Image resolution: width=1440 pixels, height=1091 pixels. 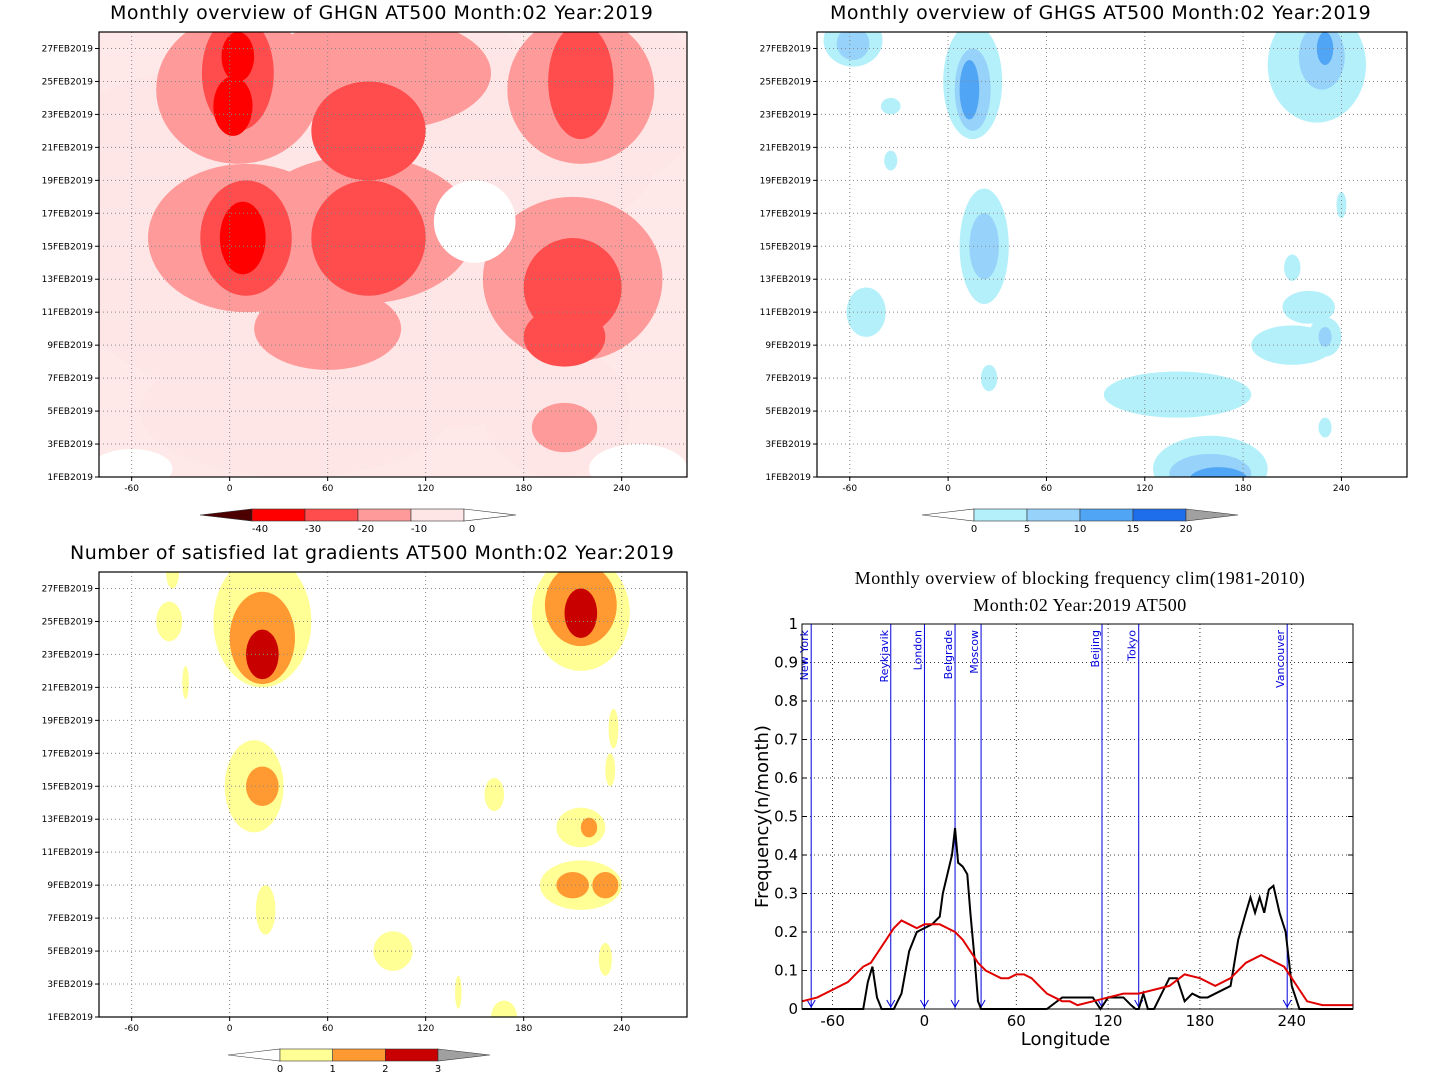 I want to click on city-label: Moscow, so click(x=974, y=652).